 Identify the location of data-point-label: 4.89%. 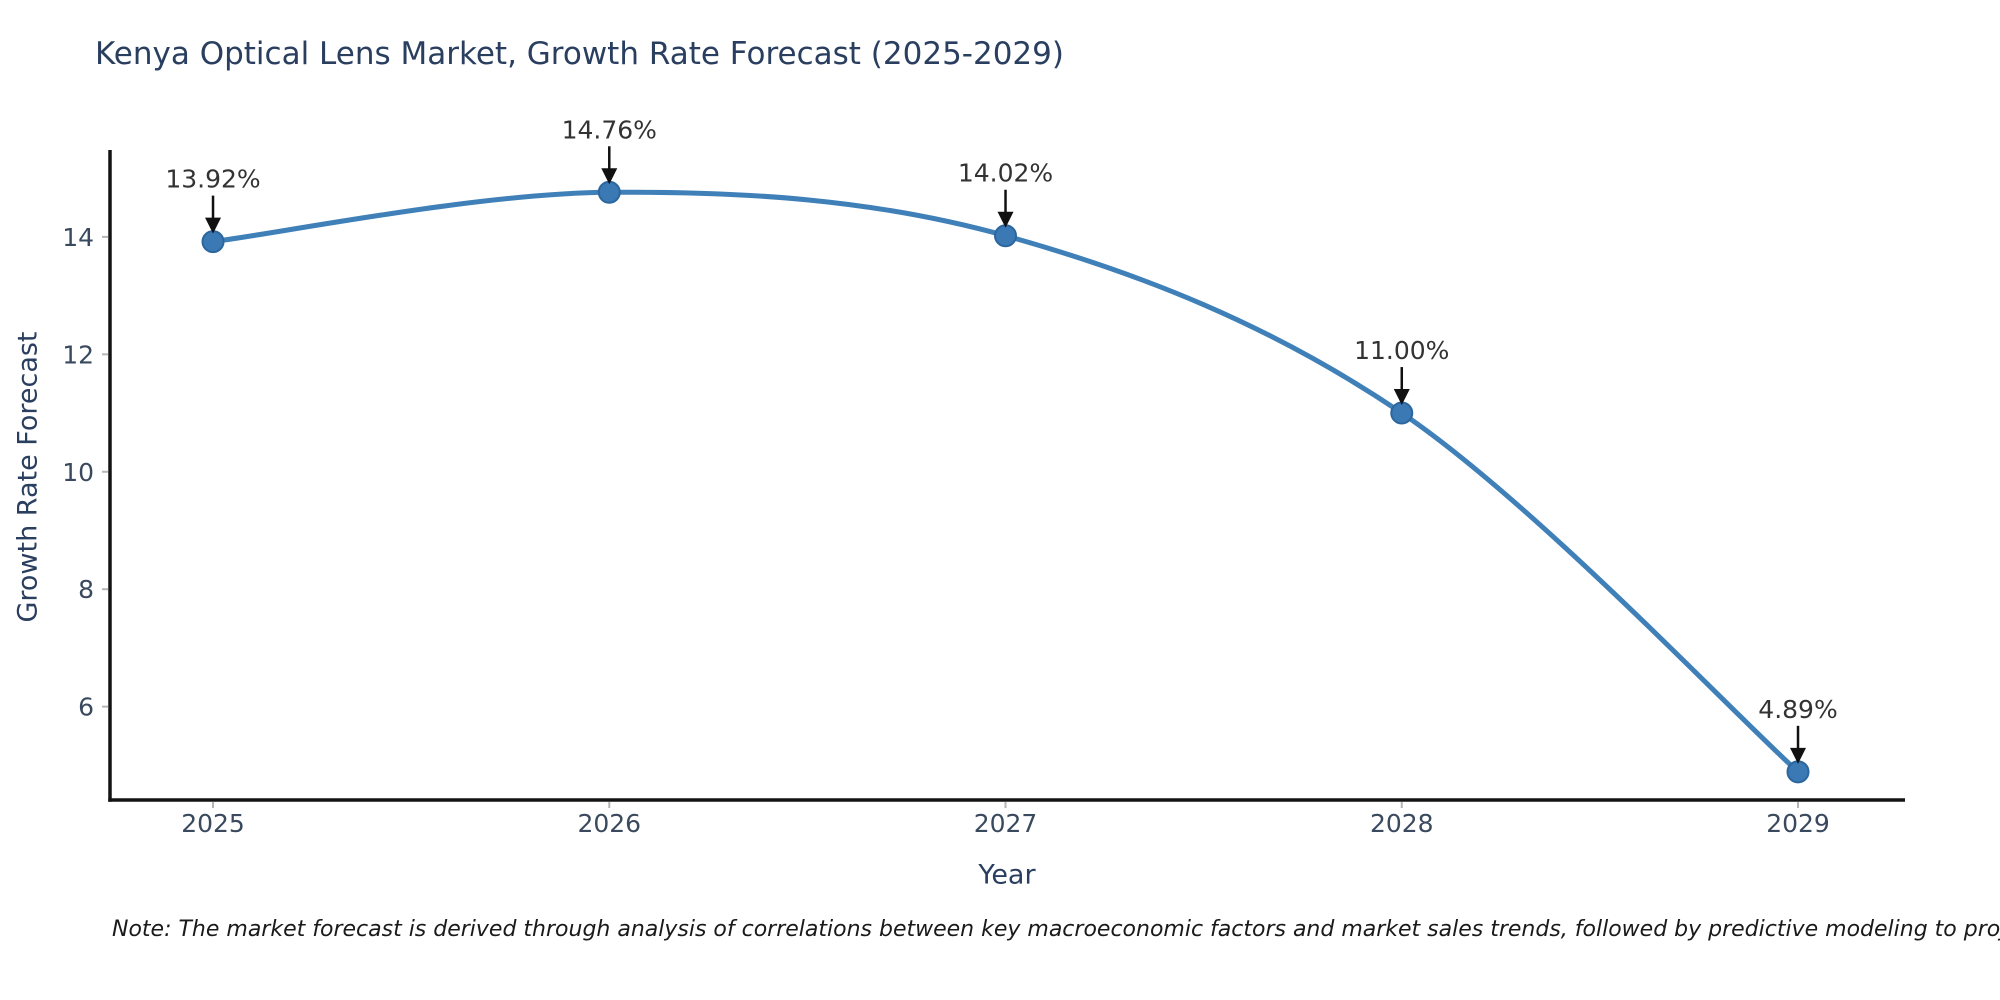
(1797, 709).